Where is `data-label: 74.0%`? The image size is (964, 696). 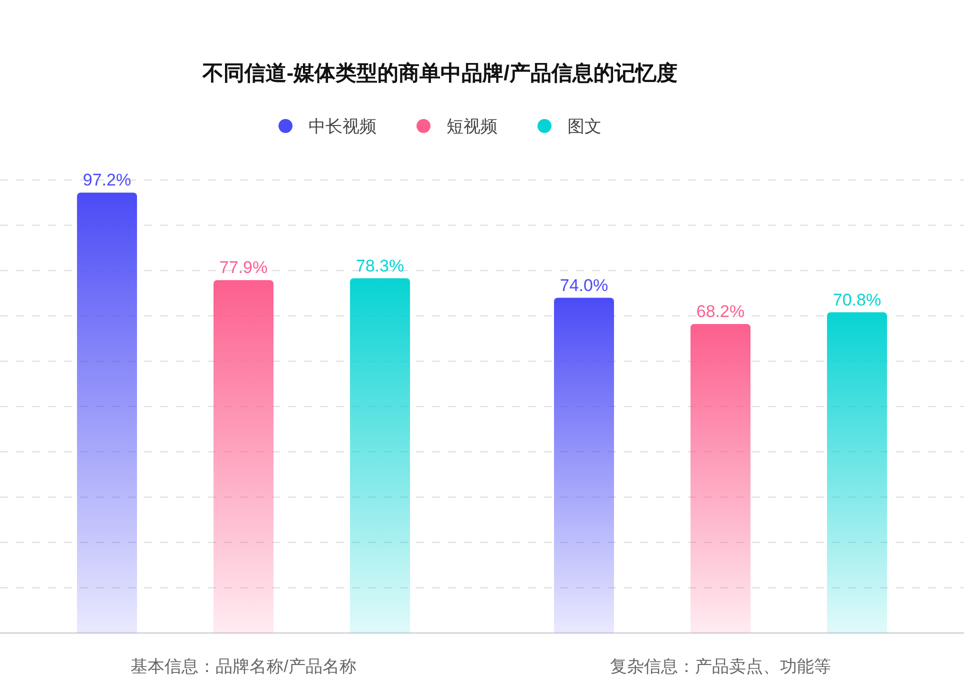
data-label: 74.0% is located at coordinates (584, 285).